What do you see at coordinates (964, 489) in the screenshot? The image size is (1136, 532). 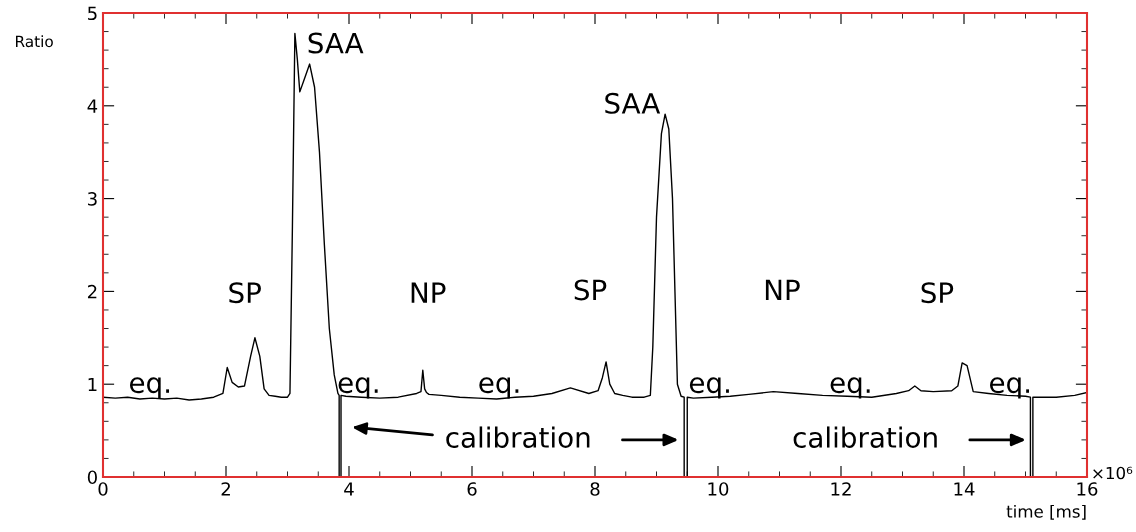 I see `x-tick-label: 14` at bounding box center [964, 489].